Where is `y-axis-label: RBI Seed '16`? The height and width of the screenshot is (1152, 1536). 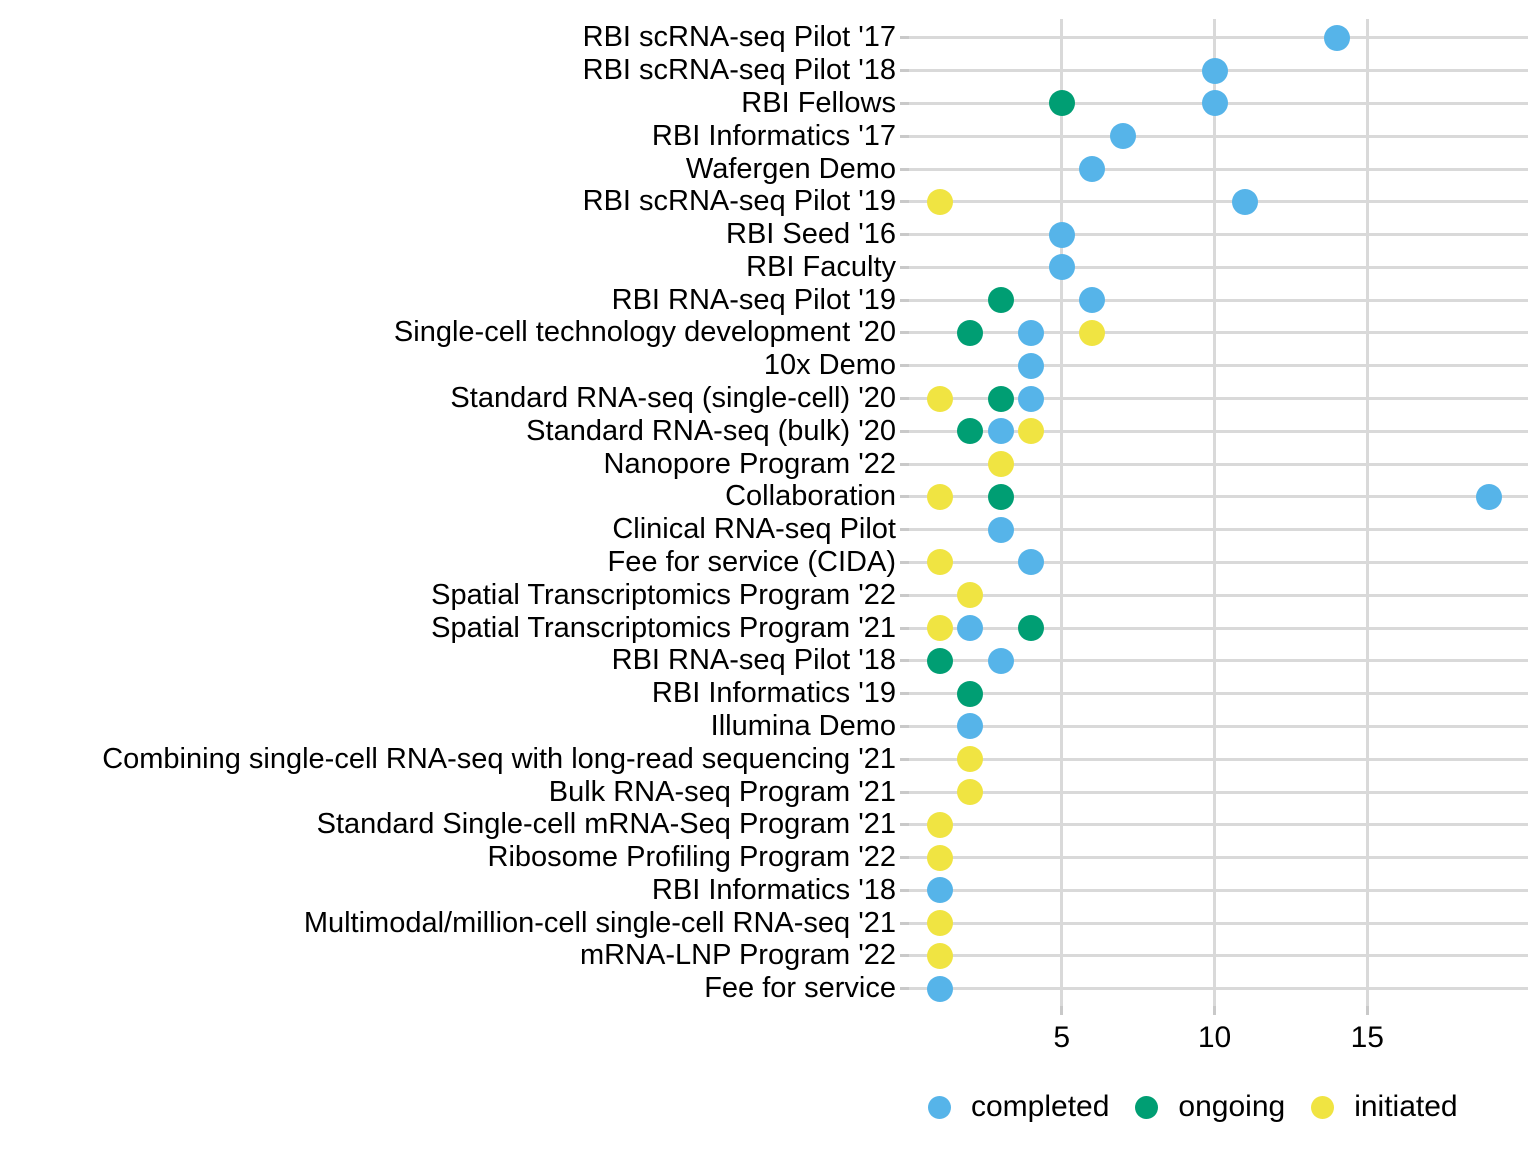
y-axis-label: RBI Seed '16 is located at coordinates (811, 234).